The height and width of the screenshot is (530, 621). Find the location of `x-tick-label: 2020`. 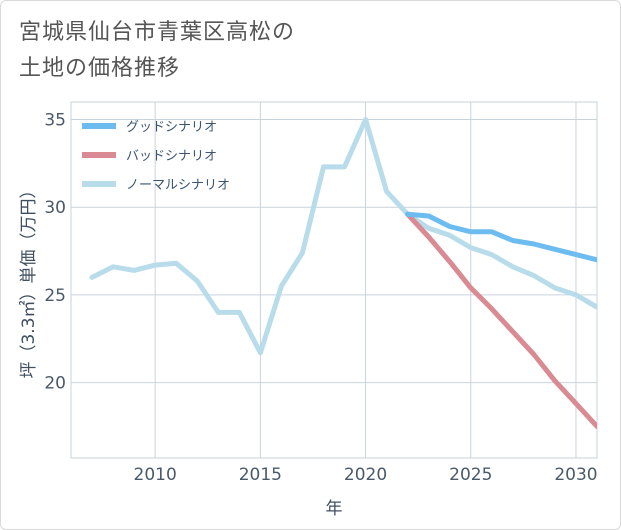

x-tick-label: 2020 is located at coordinates (365, 475).